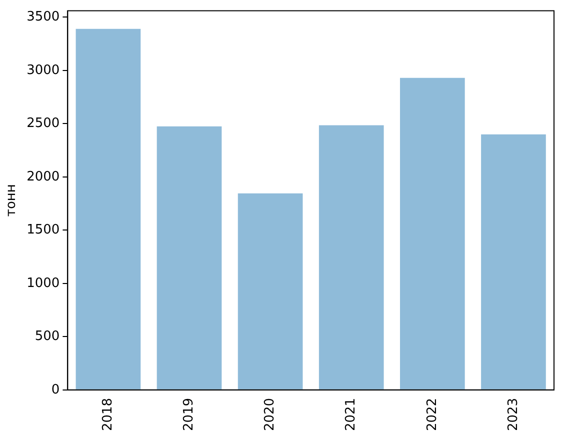 This screenshot has height=434, width=580. What do you see at coordinates (55, 390) in the screenshot?
I see `y-tick-label: 0` at bounding box center [55, 390].